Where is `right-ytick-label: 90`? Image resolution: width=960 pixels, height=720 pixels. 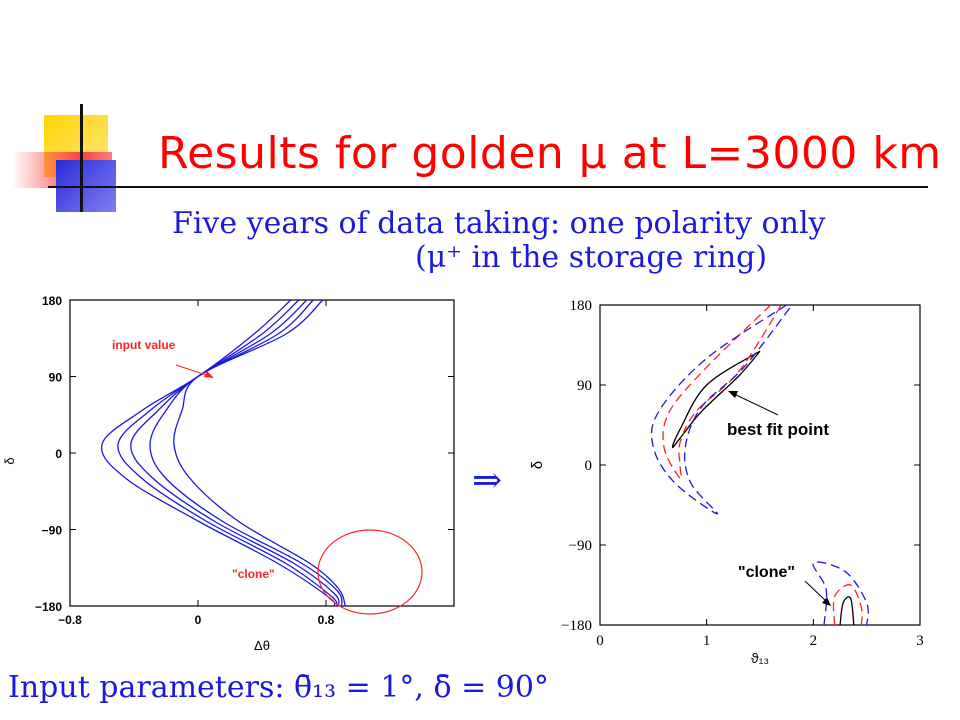
right-ytick-label: 90 is located at coordinates (584, 386).